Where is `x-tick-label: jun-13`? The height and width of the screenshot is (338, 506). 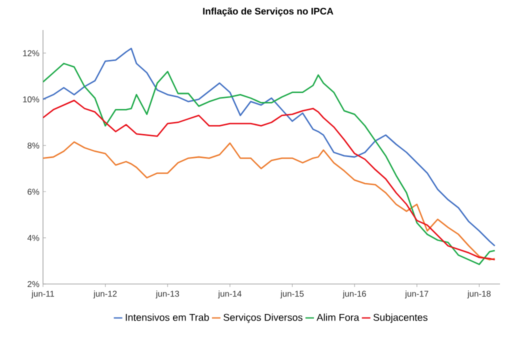 x-tick-label: jun-13 is located at coordinates (168, 294).